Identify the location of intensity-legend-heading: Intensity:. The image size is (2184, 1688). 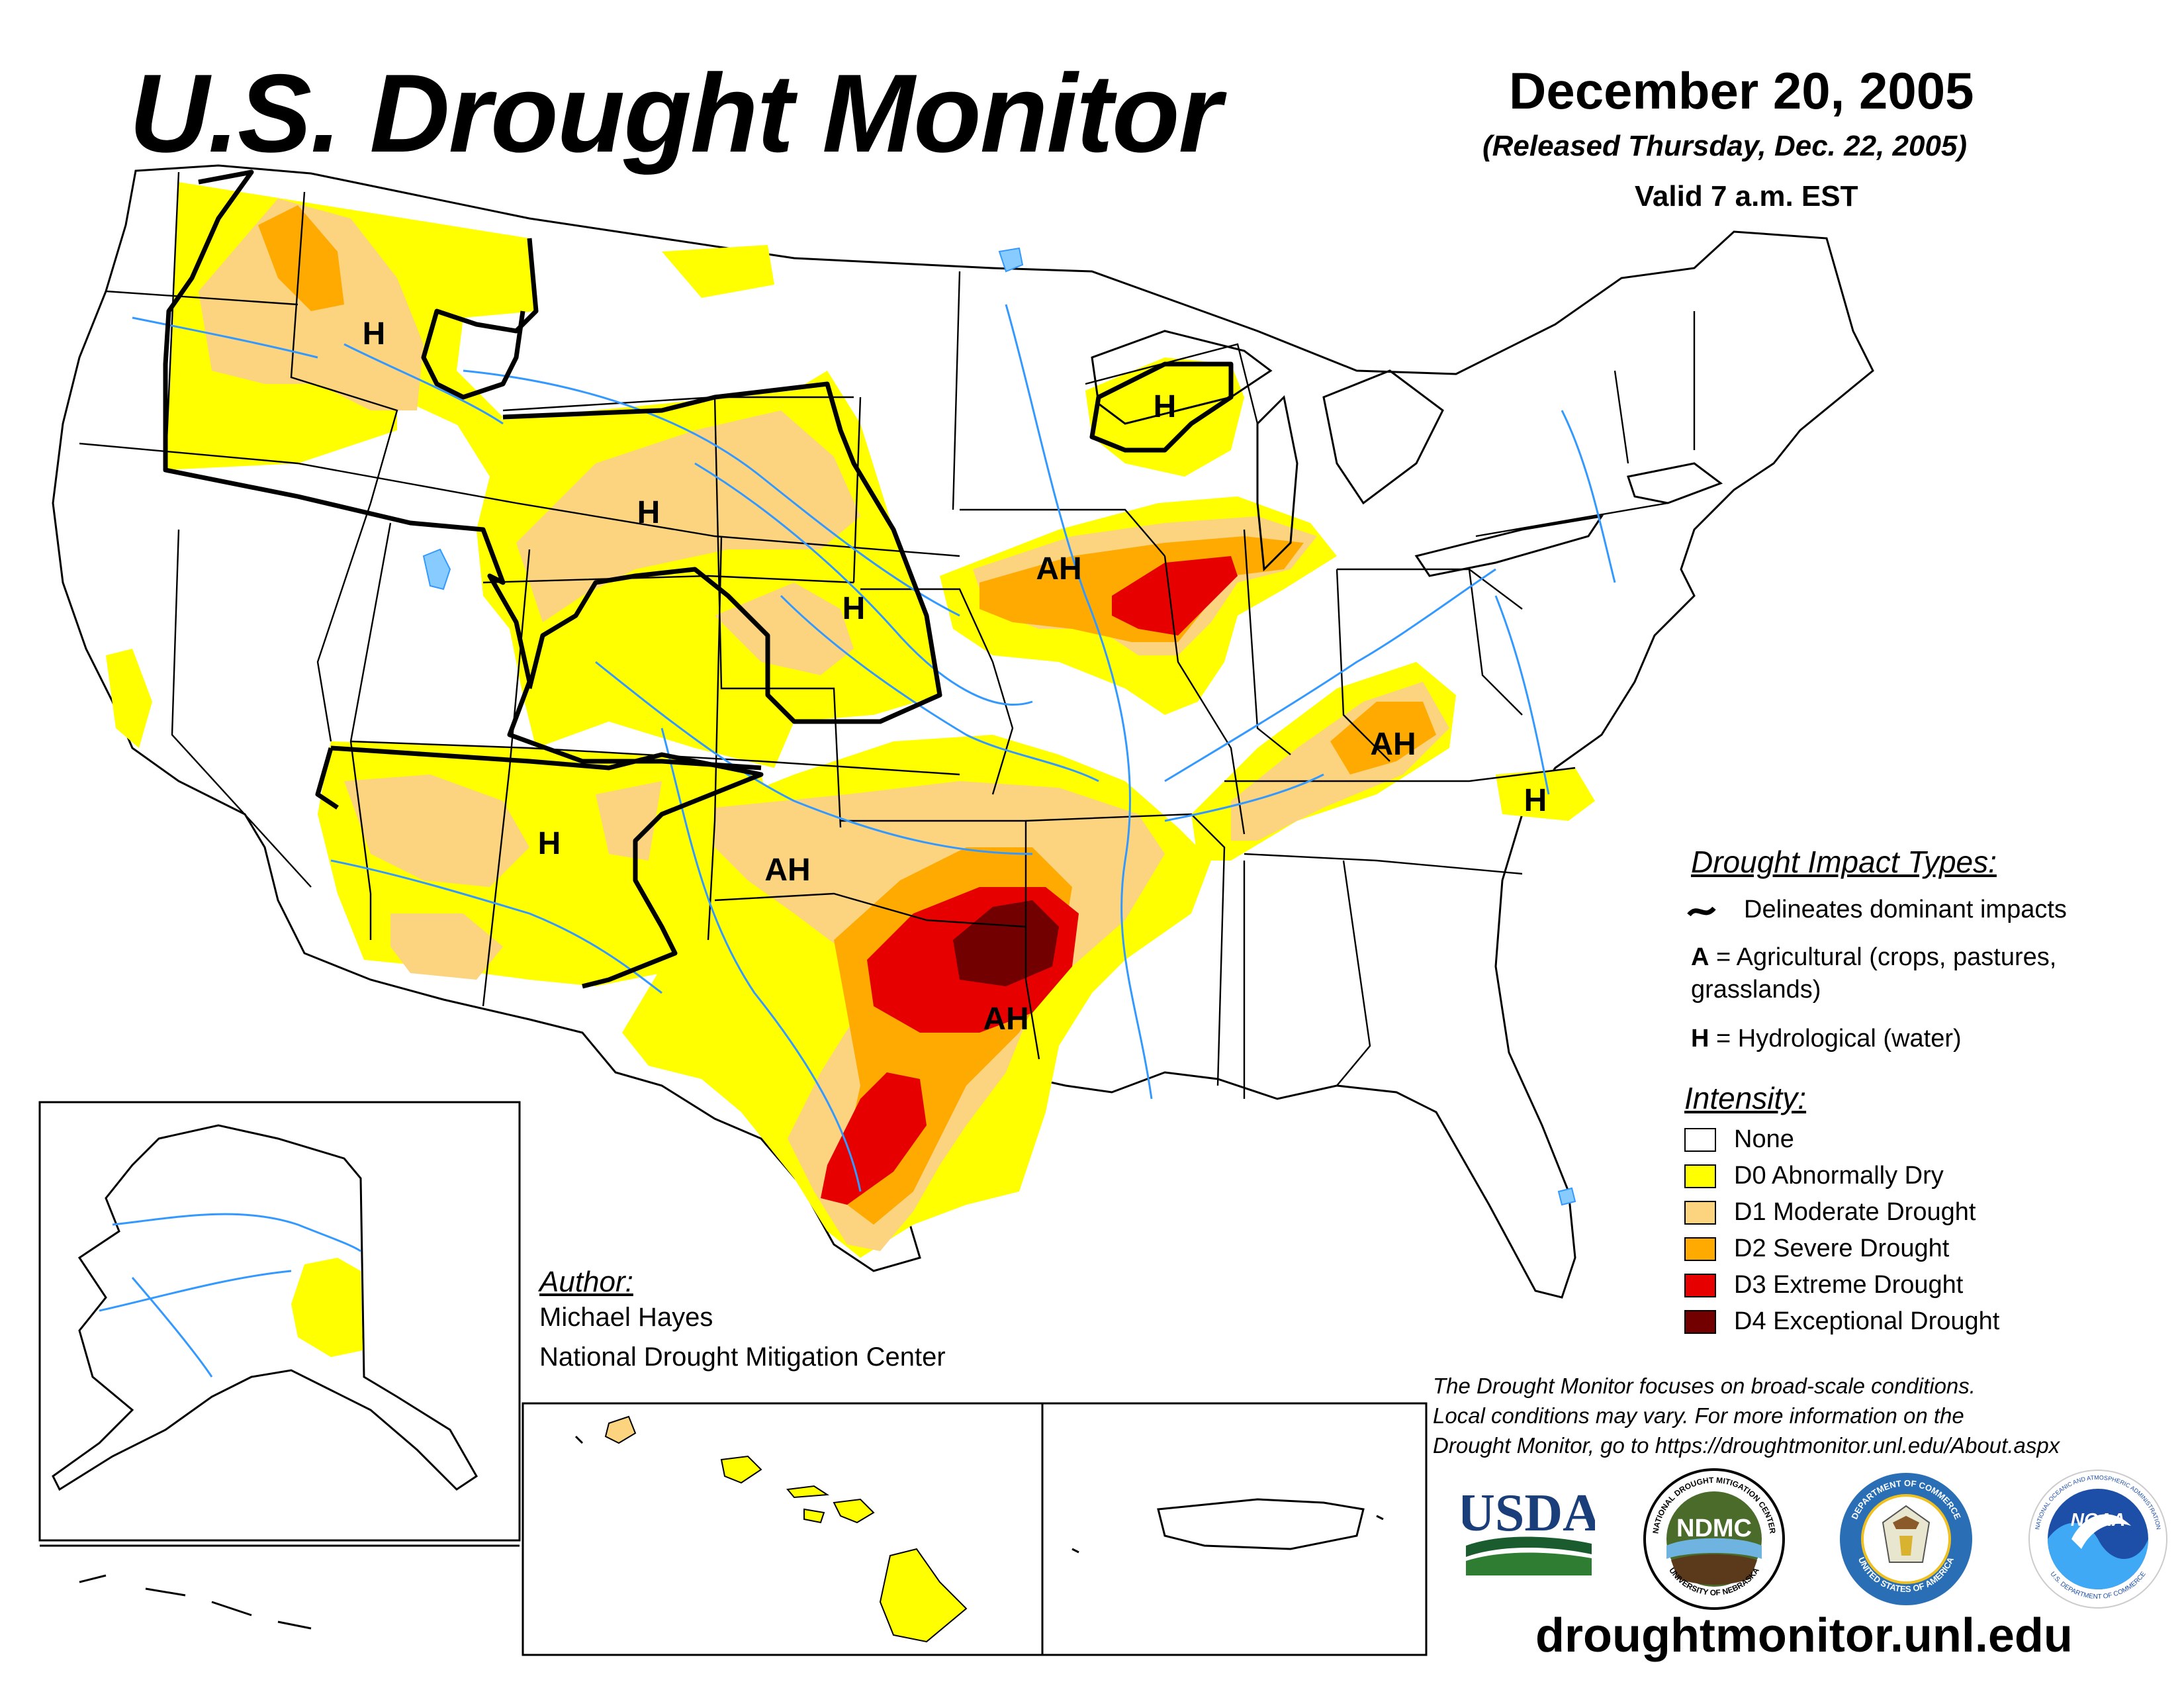
(1746, 1098).